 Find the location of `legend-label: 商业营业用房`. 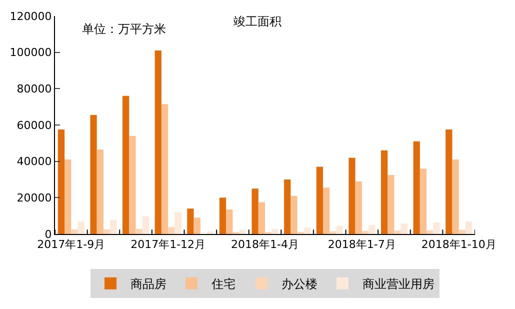

legend-label: 商业营业用房 is located at coordinates (398, 284).